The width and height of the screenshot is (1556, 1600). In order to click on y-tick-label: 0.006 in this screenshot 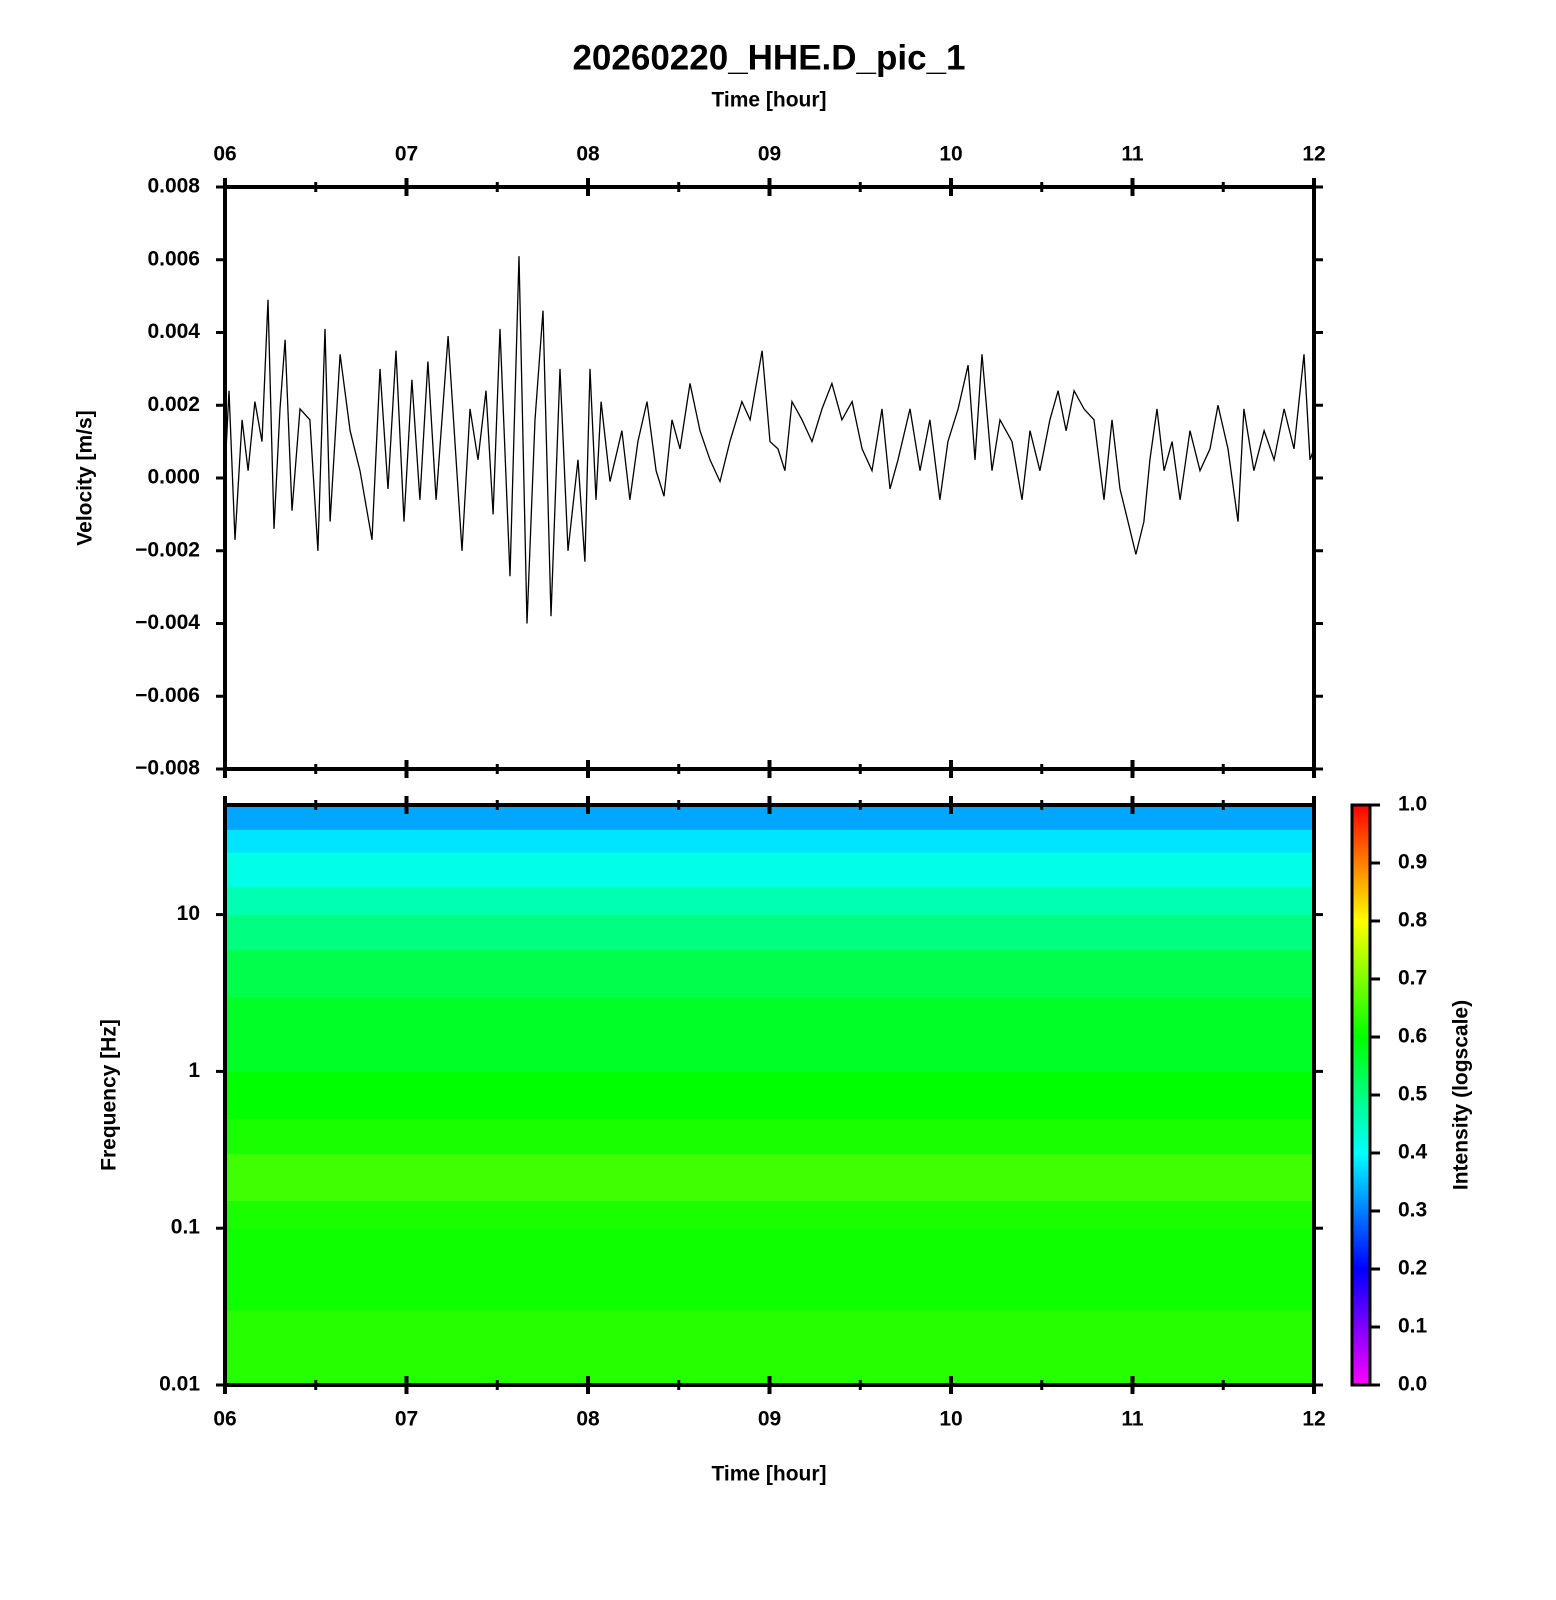, I will do `click(173, 258)`.